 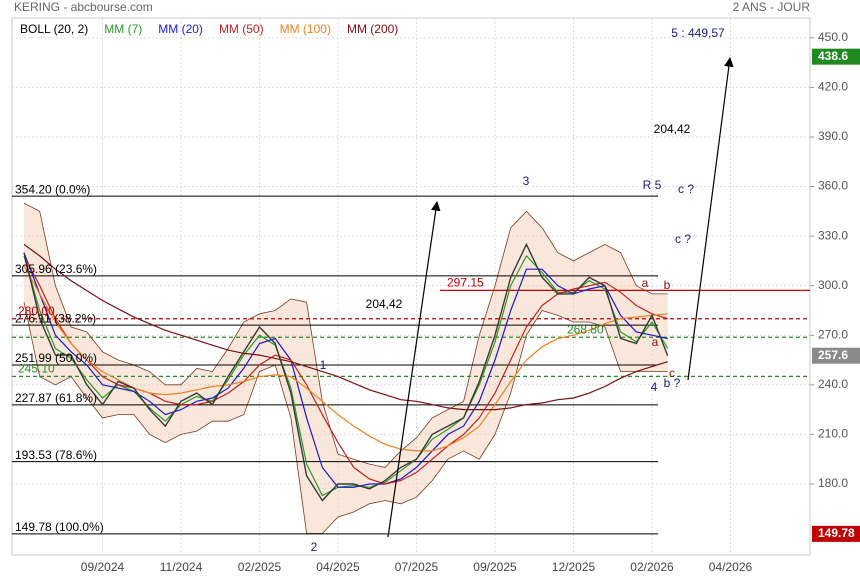 I want to click on x-tick-label: 04/2025, so click(x=338, y=567).